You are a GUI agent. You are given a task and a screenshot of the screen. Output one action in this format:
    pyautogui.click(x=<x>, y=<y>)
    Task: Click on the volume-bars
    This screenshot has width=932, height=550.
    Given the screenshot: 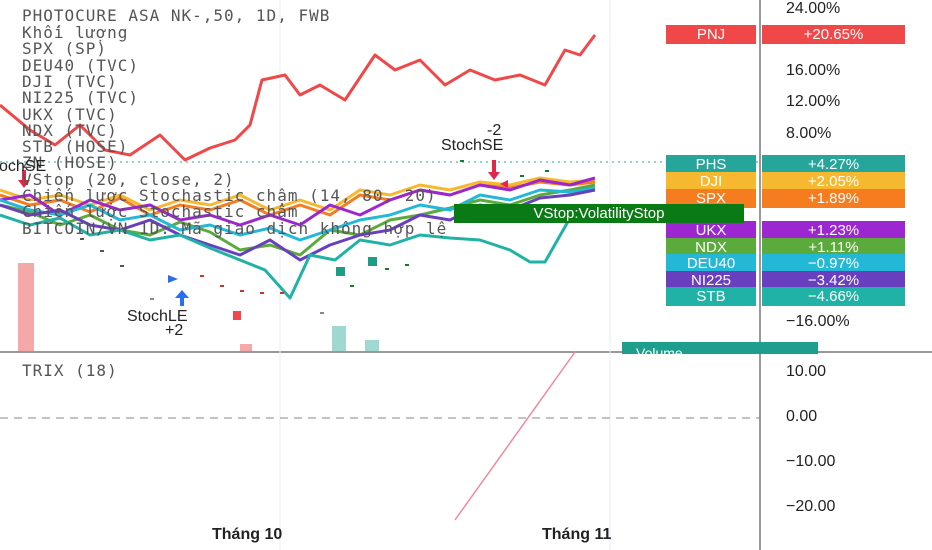 What is the action you would take?
    pyautogui.click(x=198, y=307)
    